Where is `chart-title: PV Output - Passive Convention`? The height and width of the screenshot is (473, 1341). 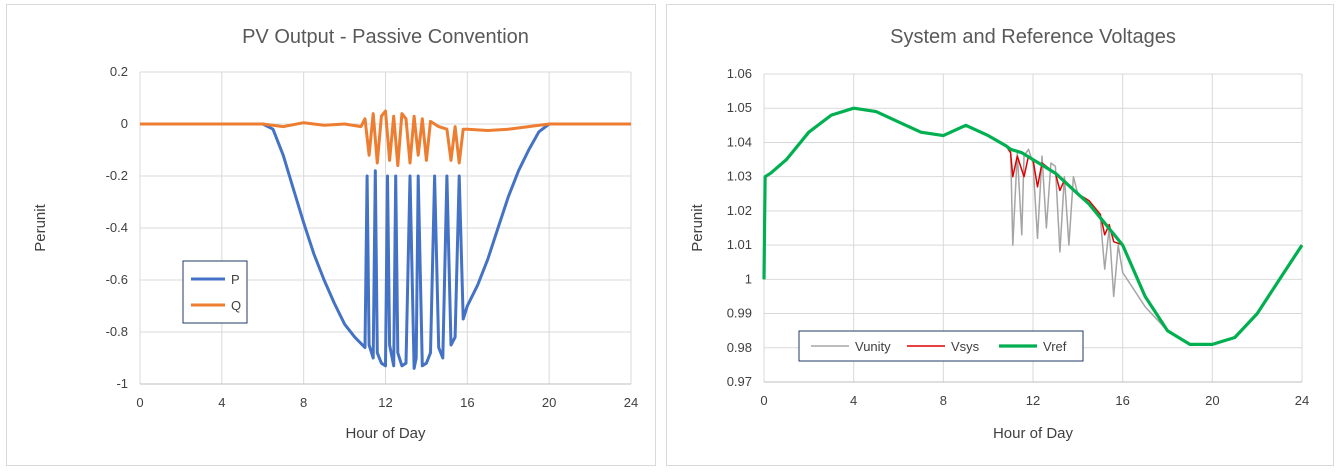 chart-title: PV Output - Passive Convention is located at coordinates (385, 37).